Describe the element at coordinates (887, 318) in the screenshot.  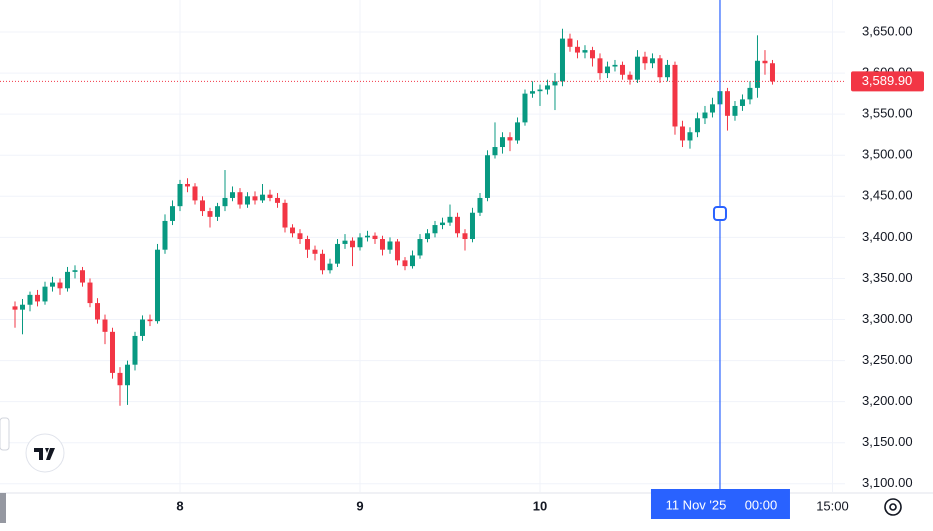
I see `y-tick-label: 3,300.00` at that location.